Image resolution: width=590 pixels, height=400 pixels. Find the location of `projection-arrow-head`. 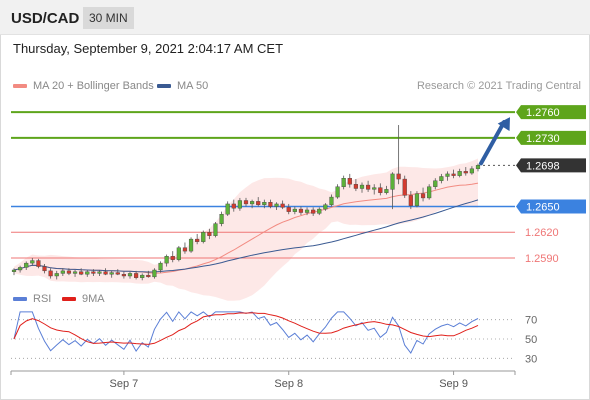

projection-arrow-head is located at coordinates (503, 124).